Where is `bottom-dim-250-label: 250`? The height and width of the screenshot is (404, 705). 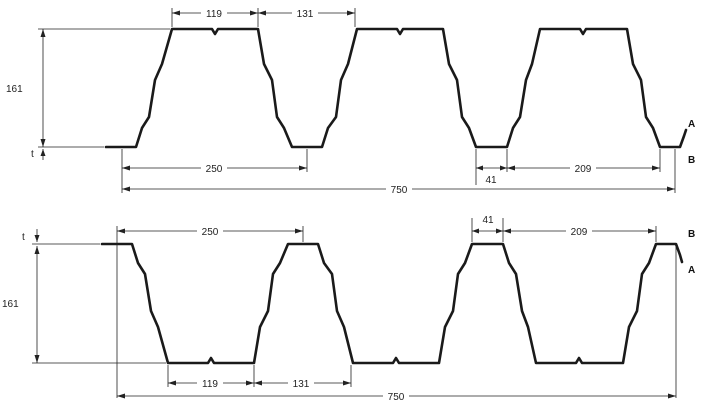
bottom-dim-250-label: 250 is located at coordinates (210, 232).